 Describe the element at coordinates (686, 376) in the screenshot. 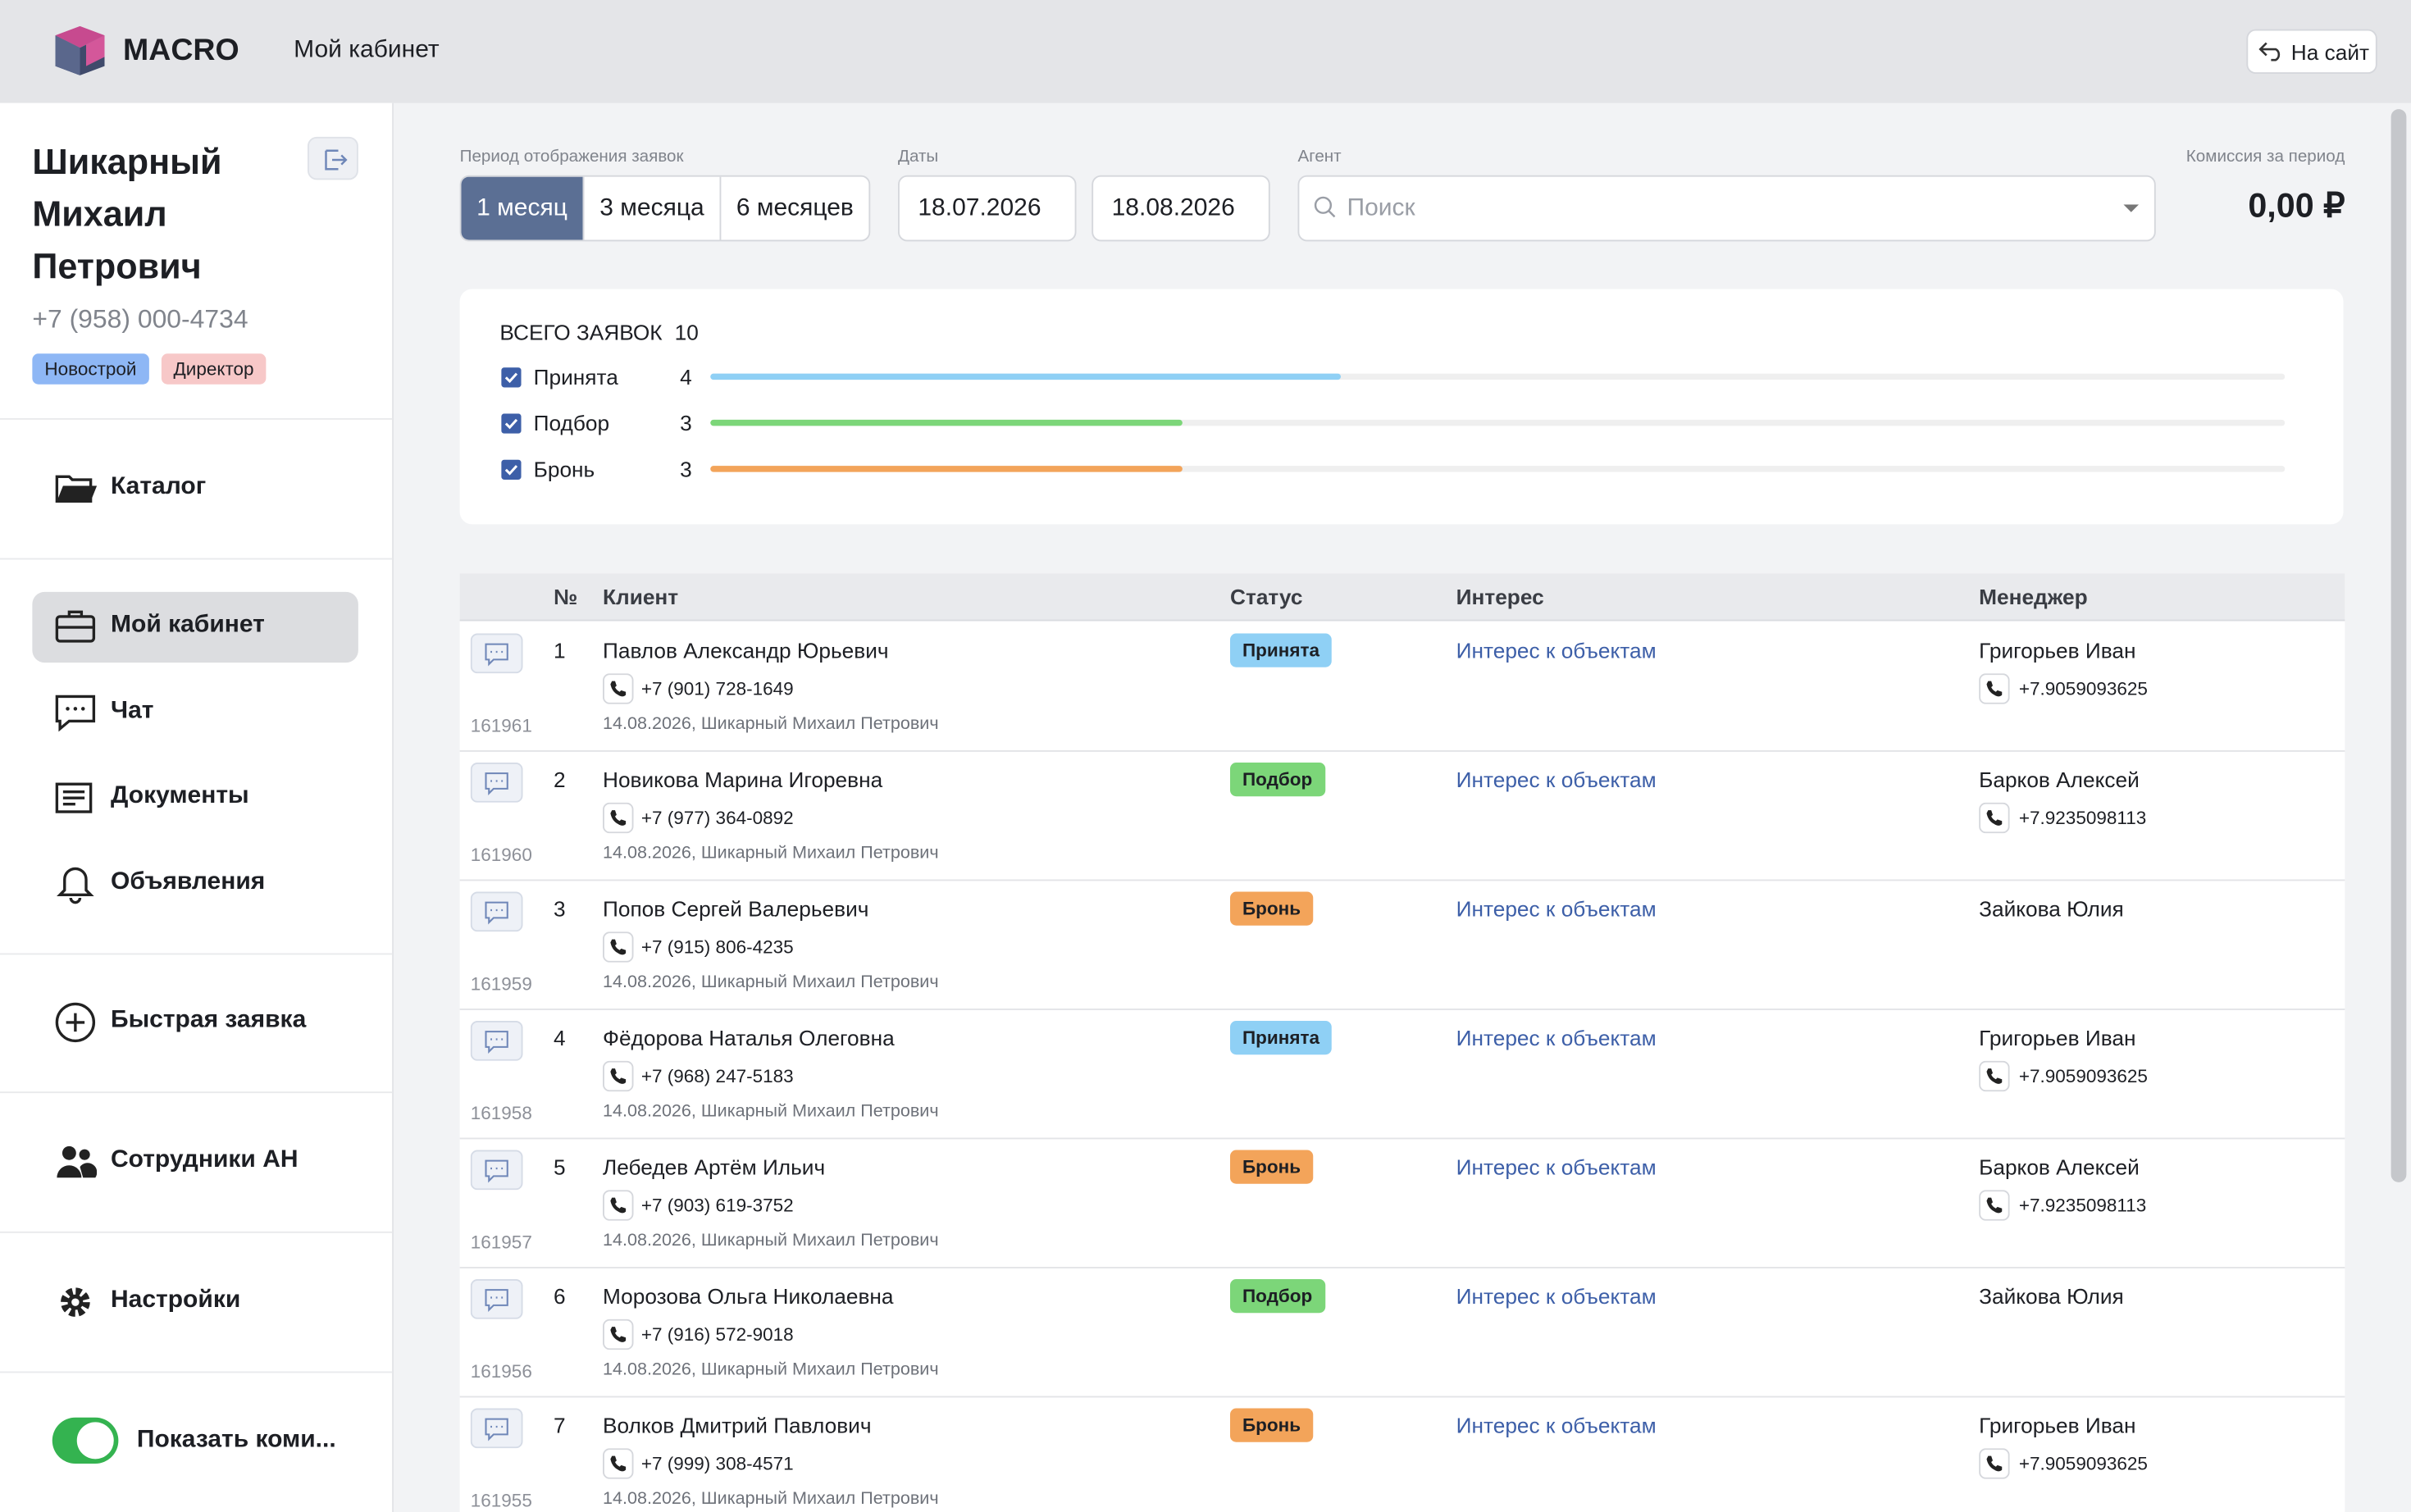

I see `summary-count: 4` at that location.